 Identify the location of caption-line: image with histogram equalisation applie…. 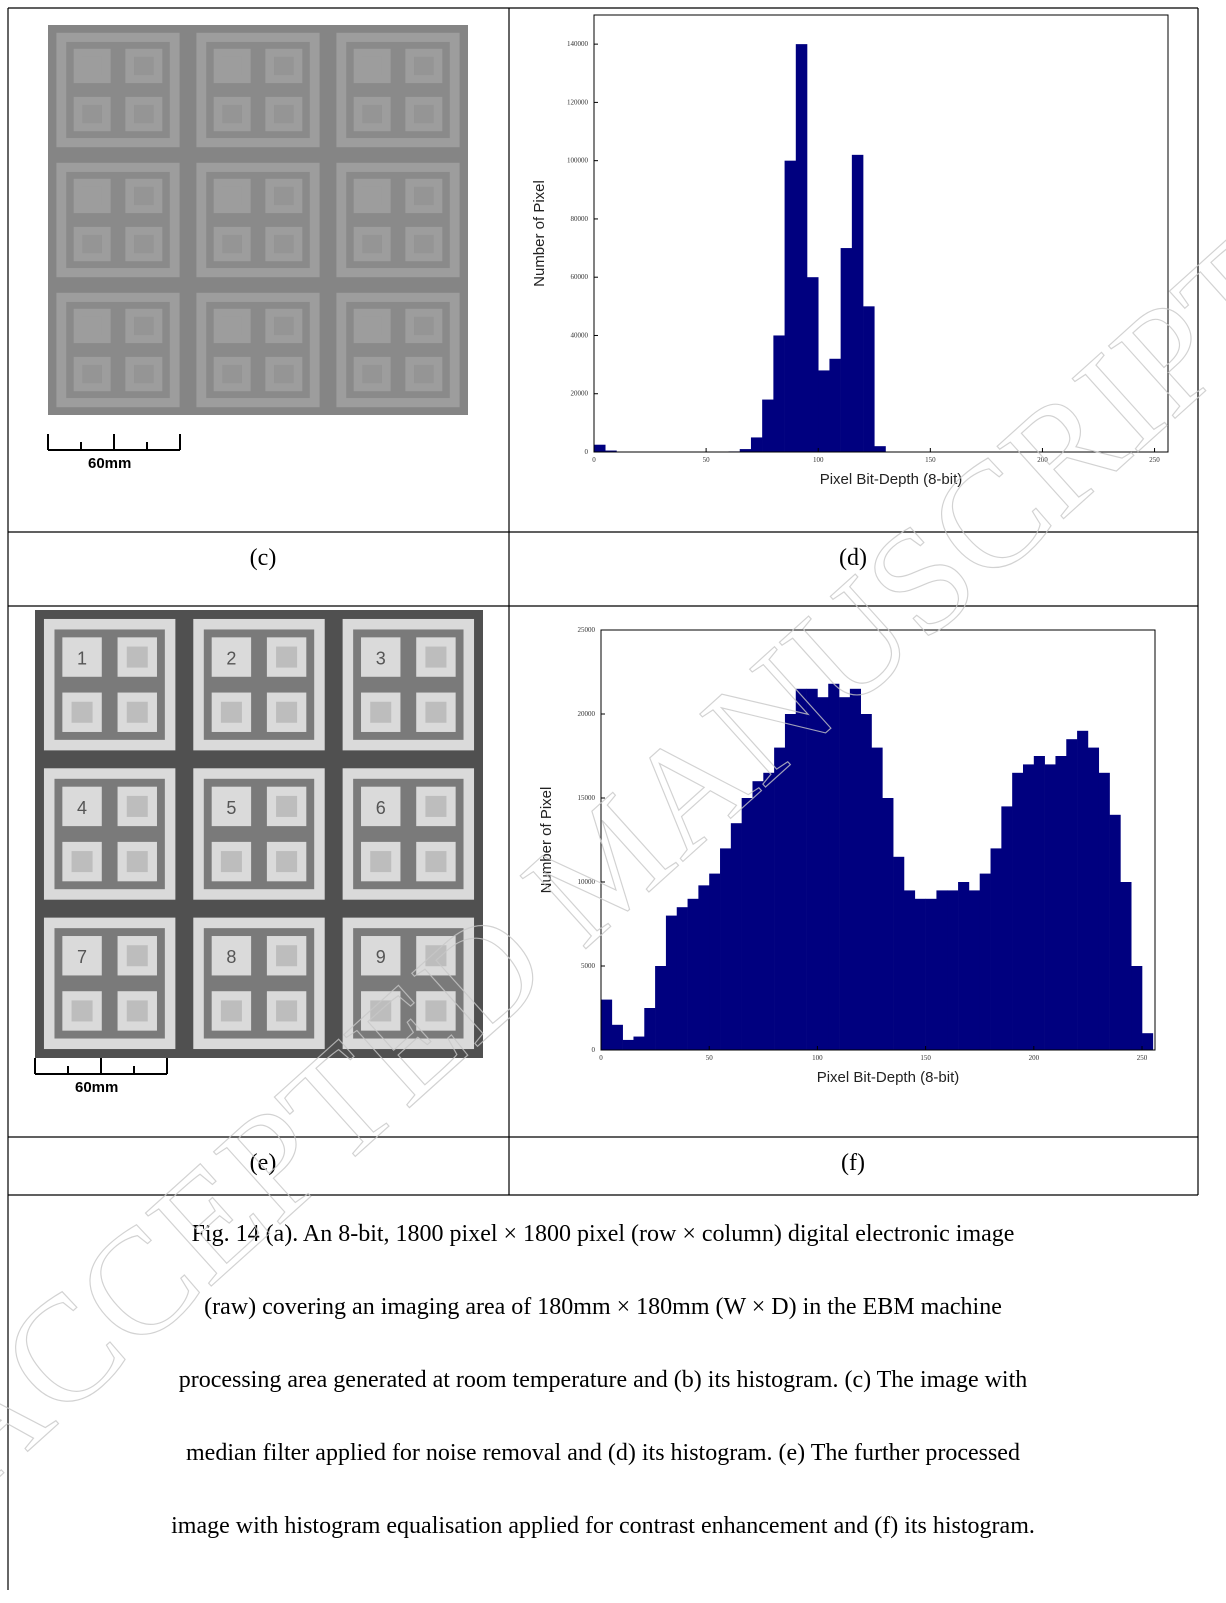
(603, 1526).